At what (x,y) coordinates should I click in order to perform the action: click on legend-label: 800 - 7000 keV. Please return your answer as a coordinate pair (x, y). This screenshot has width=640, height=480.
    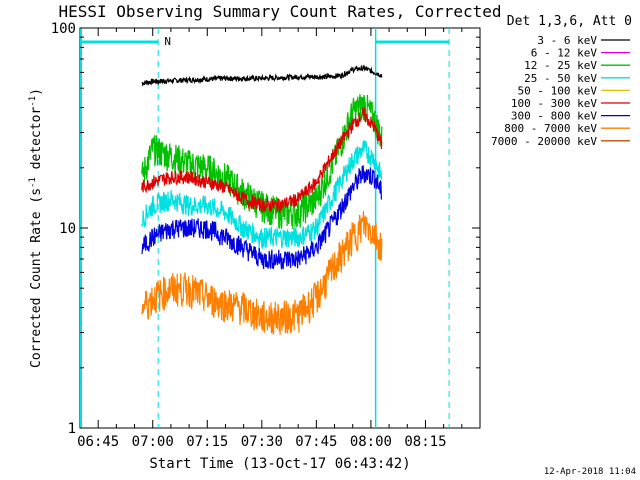
    Looking at the image, I should click on (550, 128).